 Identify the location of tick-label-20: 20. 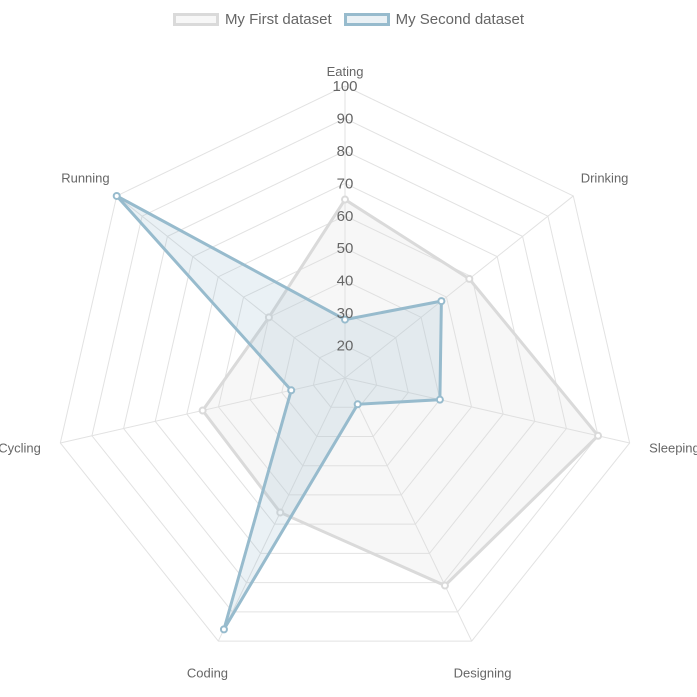
(345, 346).